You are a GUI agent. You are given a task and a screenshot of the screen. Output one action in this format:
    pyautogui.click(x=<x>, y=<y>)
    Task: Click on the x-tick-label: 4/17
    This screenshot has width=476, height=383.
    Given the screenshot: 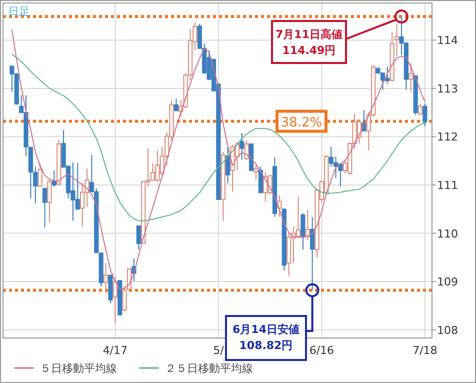 What is the action you would take?
    pyautogui.click(x=115, y=350)
    